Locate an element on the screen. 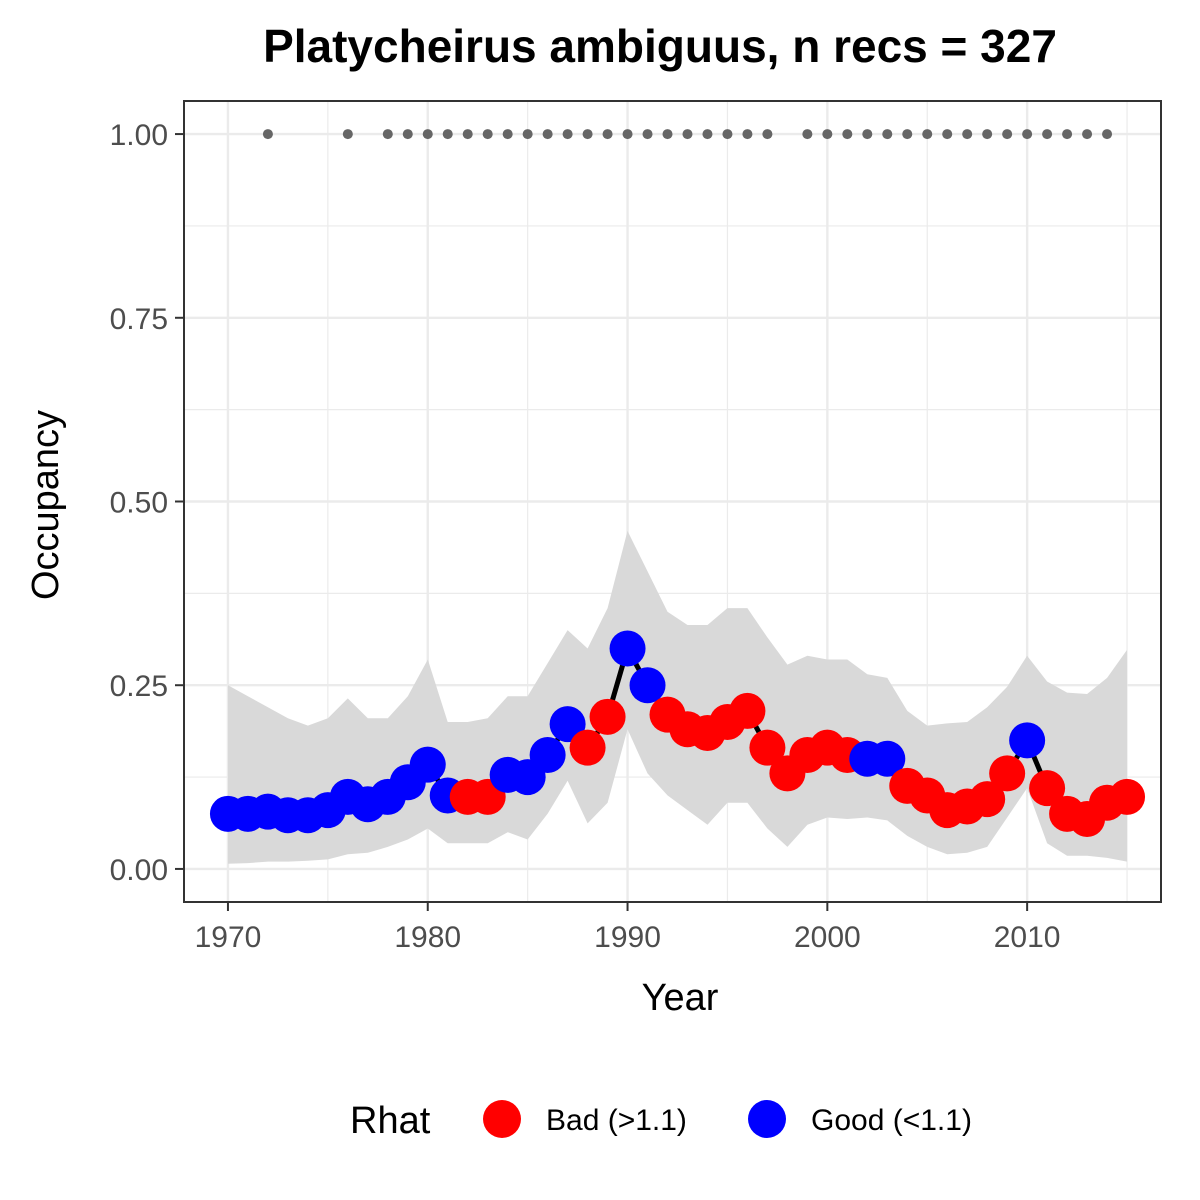 This screenshot has width=1200, height=1200. y-axis: 0.00 0.25 0.50 0.75 1.00 is located at coordinates (147, 503).